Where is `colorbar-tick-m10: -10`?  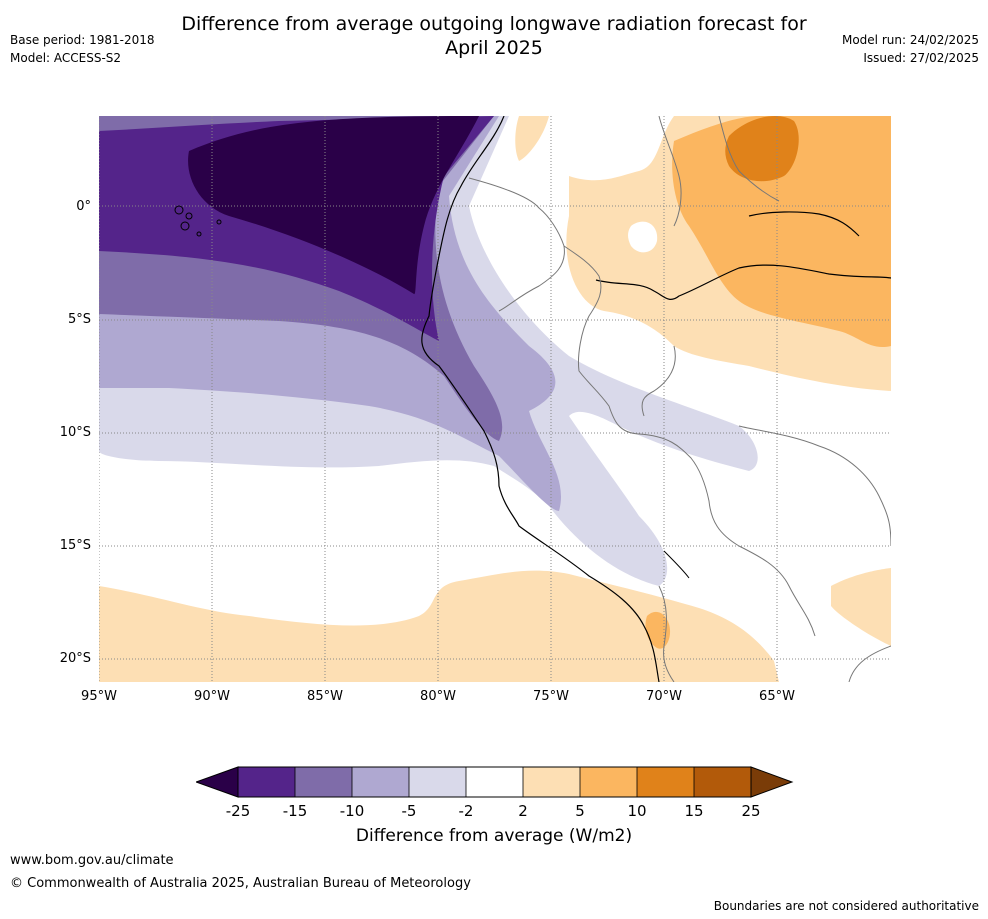
colorbar-tick-m10: -10 is located at coordinates (352, 811).